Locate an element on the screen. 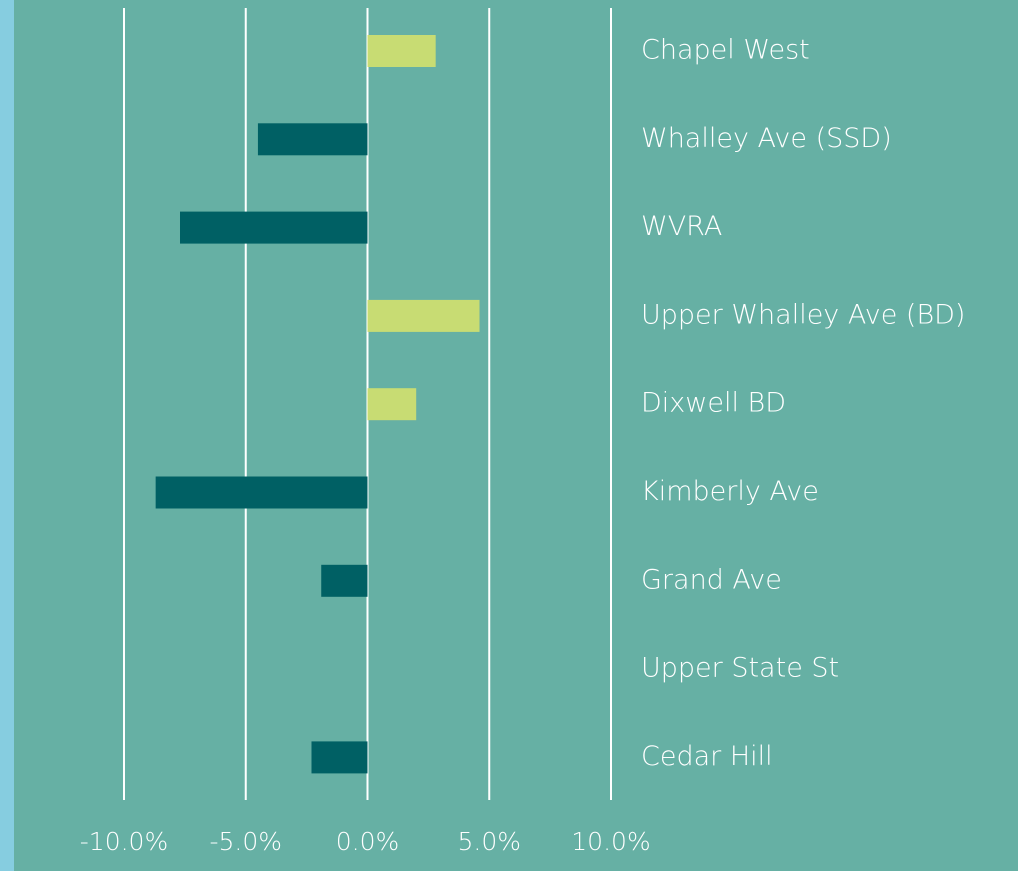 This screenshot has height=871, width=1018. category-label: Upper Whalley Ave (BD) is located at coordinates (803, 314).